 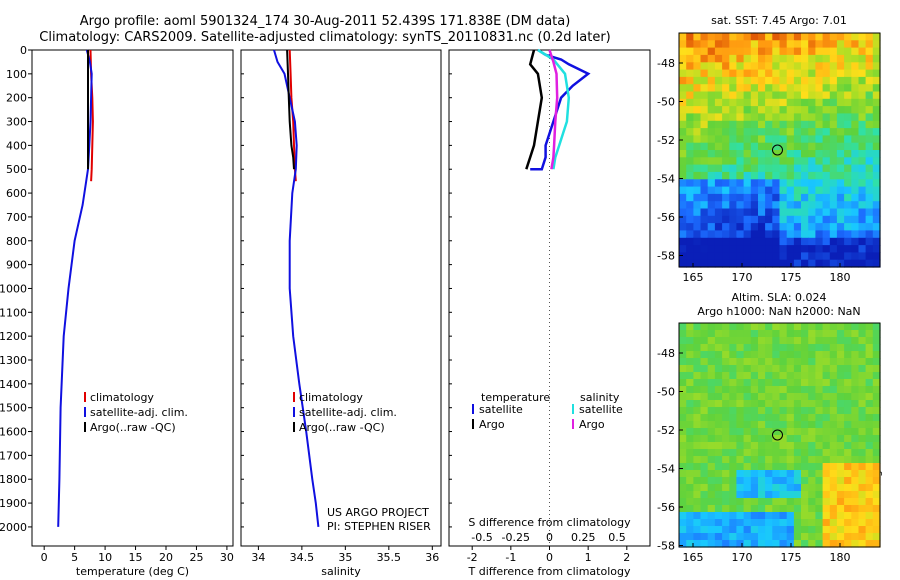 I want to click on lat-tick-label: -50, so click(x=666, y=392).